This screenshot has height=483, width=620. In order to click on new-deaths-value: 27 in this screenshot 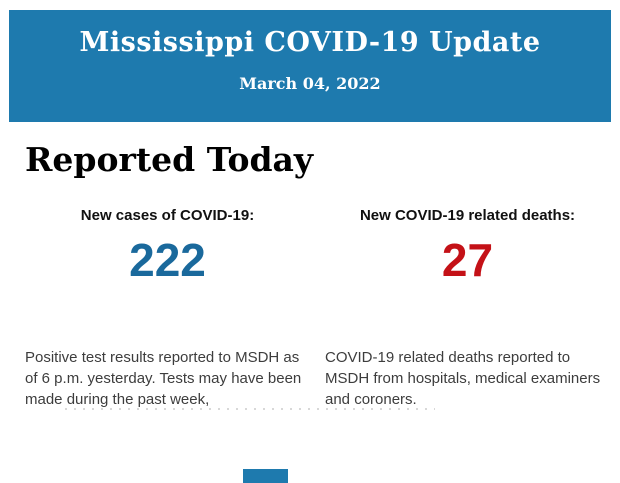, I will do `click(467, 260)`.